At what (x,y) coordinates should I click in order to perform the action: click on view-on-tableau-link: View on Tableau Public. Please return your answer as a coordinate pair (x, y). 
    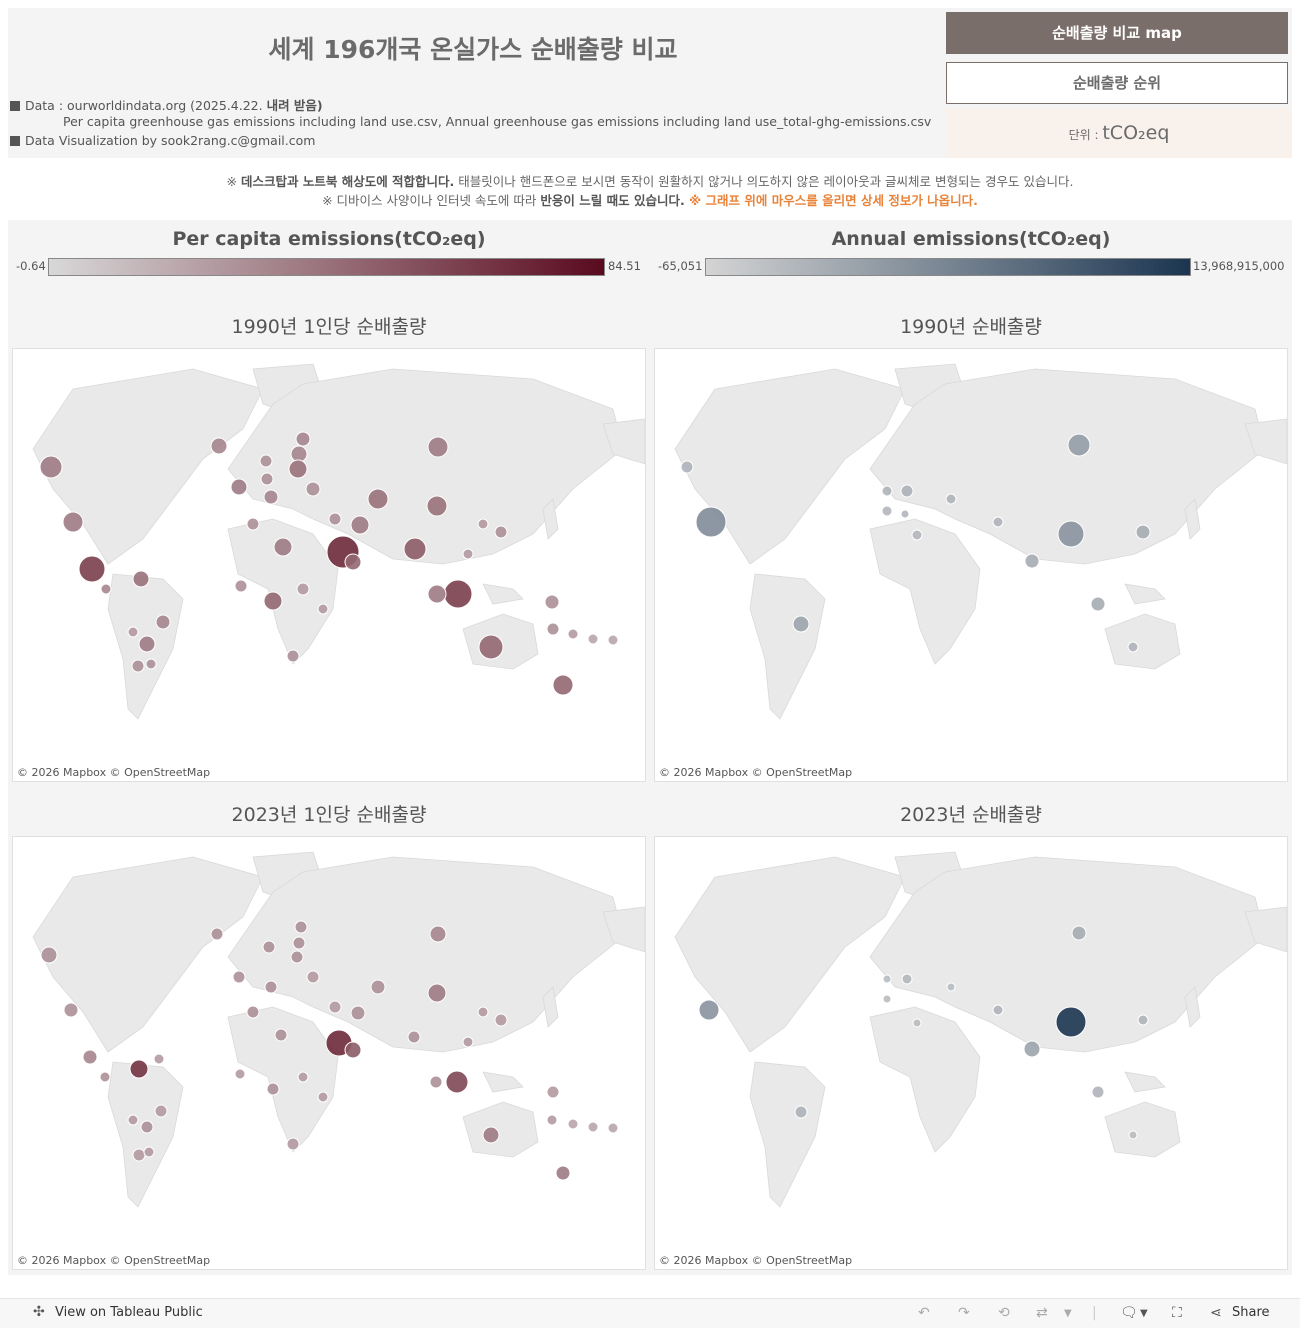
    Looking at the image, I should click on (129, 1312).